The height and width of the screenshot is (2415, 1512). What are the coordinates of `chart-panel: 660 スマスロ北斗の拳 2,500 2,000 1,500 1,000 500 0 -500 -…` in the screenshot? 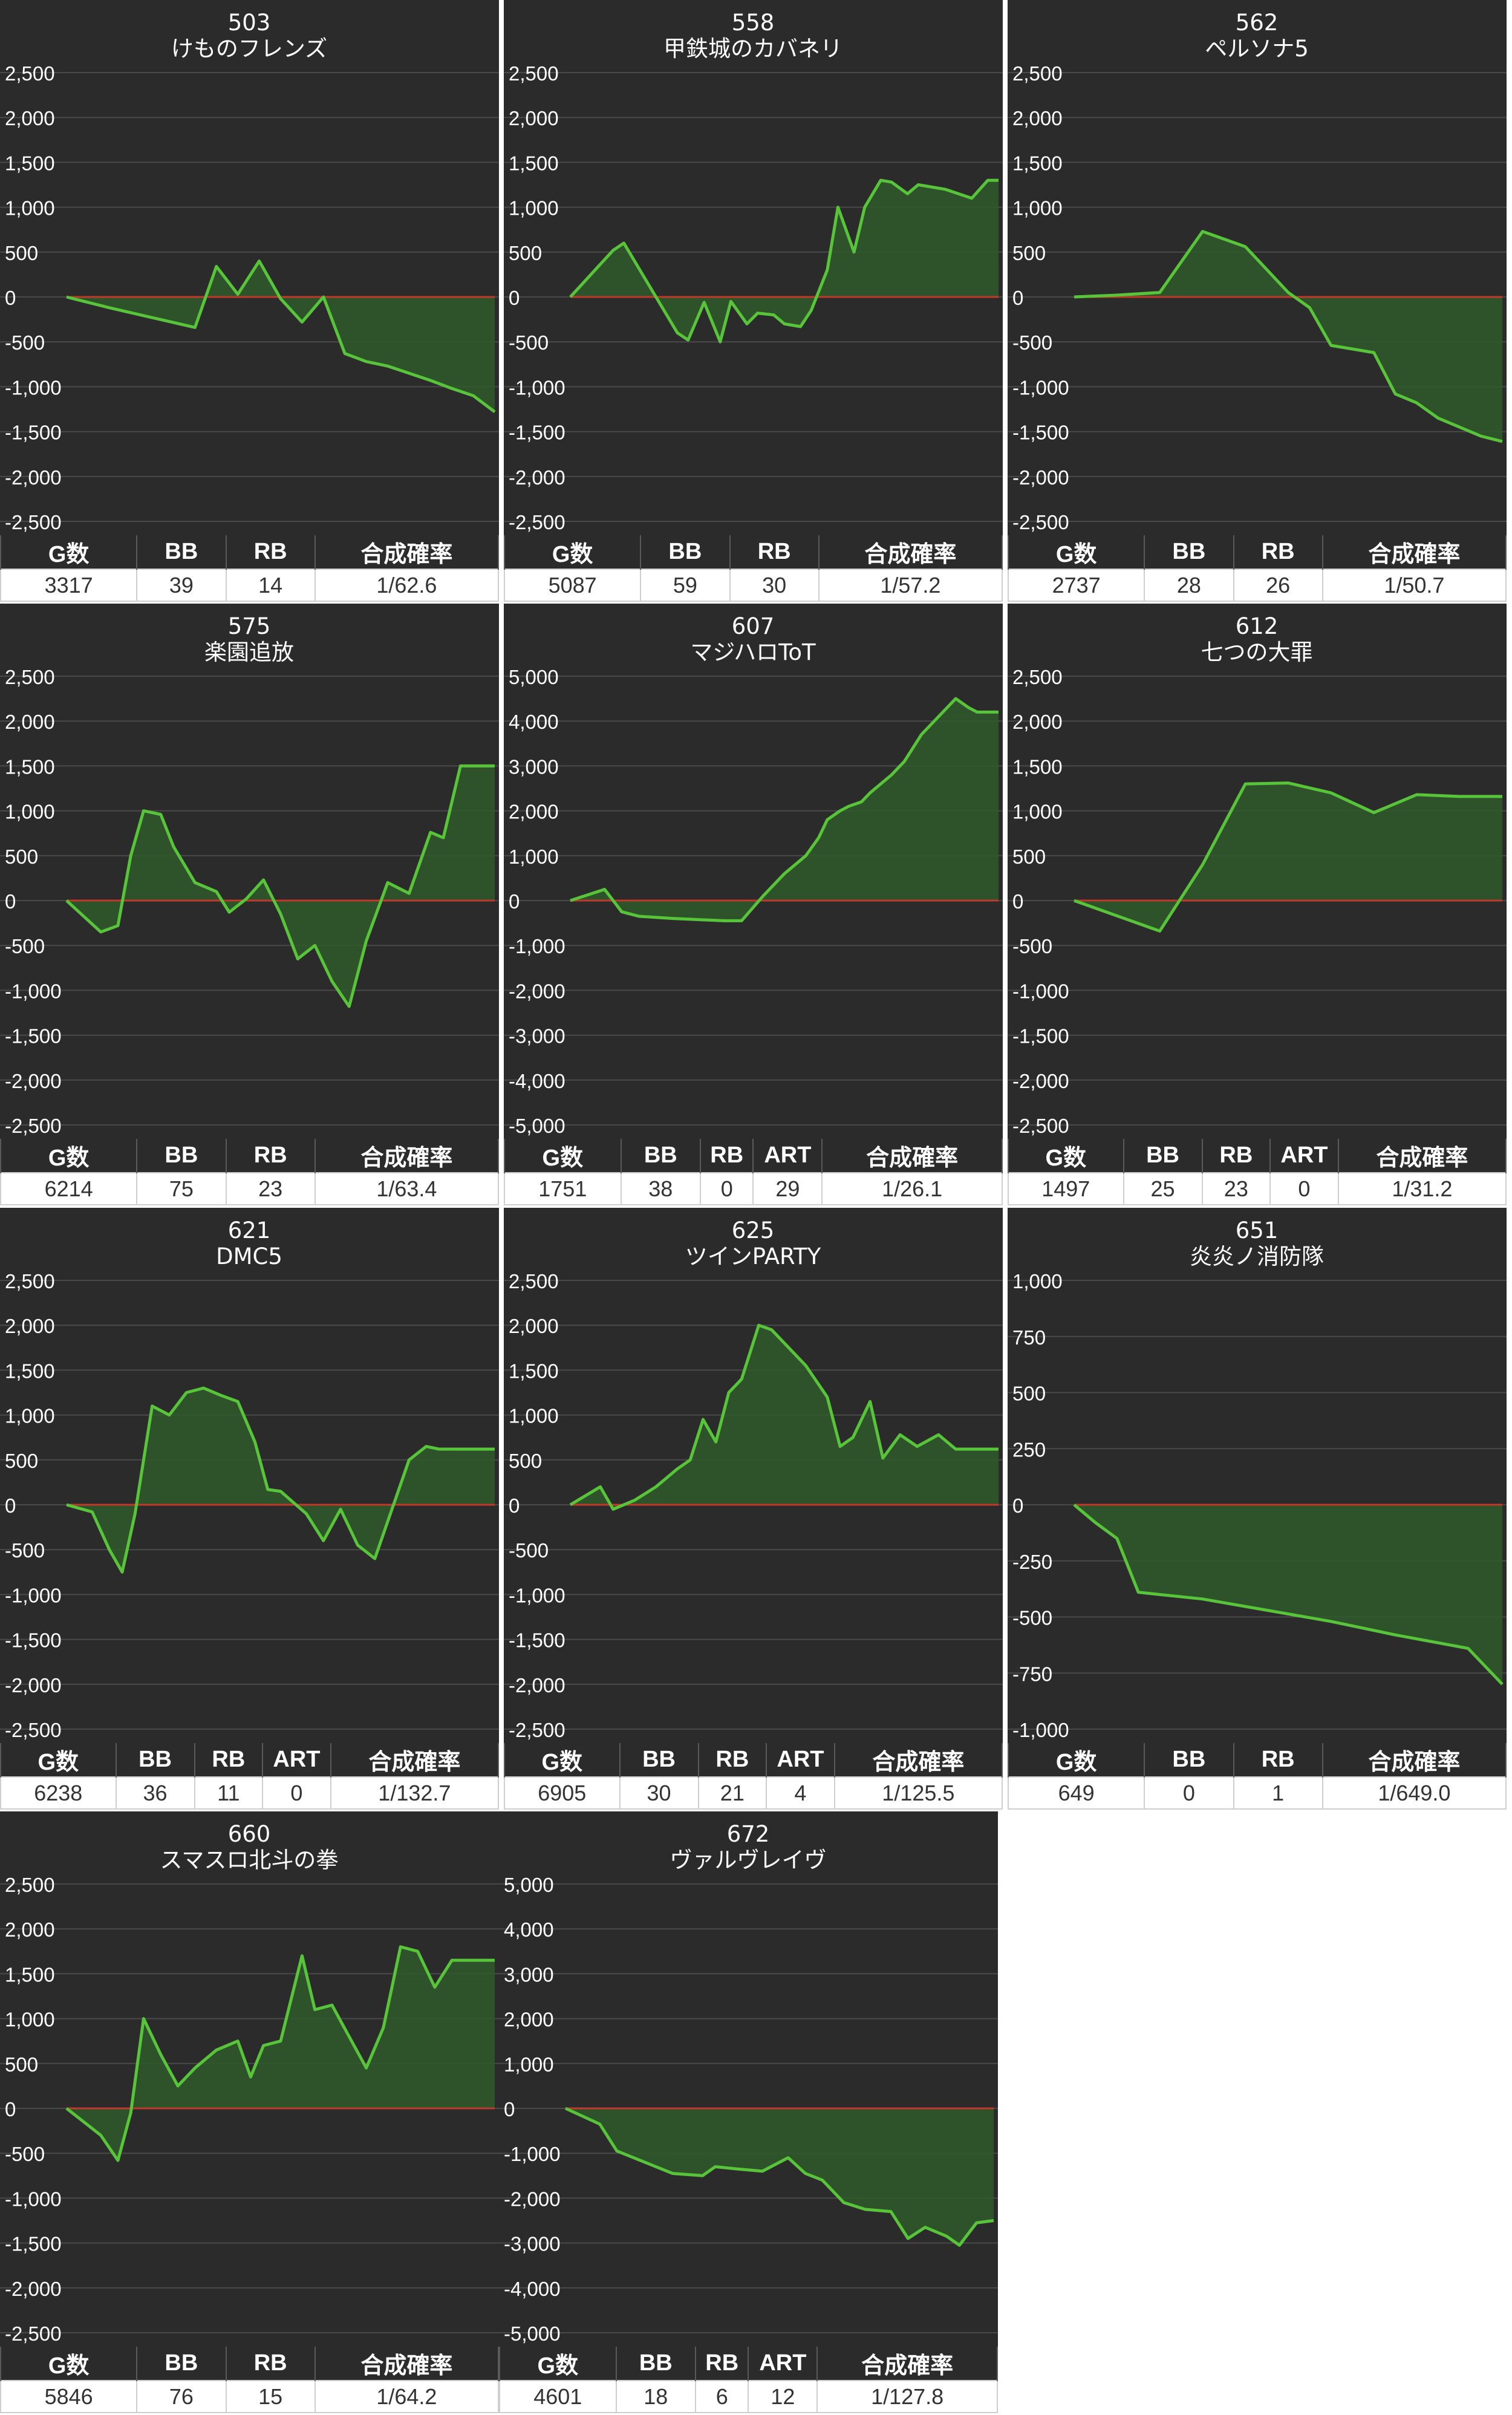 It's located at (250, 2079).